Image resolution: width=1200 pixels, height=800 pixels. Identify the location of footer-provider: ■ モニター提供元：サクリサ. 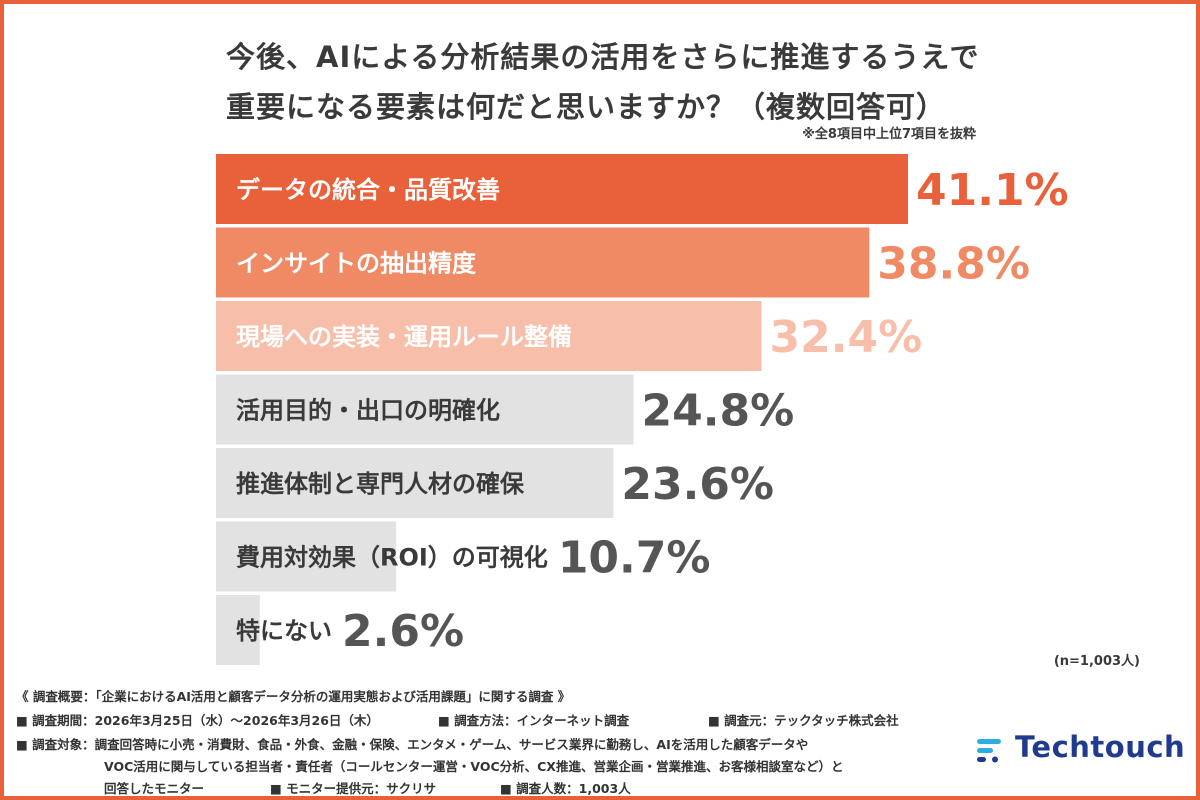
(353, 788).